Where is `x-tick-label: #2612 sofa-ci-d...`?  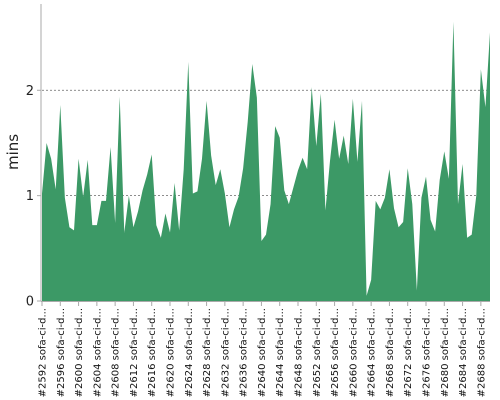
x-tick-label: #2612 sofa-ci-d... is located at coordinates (134, 352).